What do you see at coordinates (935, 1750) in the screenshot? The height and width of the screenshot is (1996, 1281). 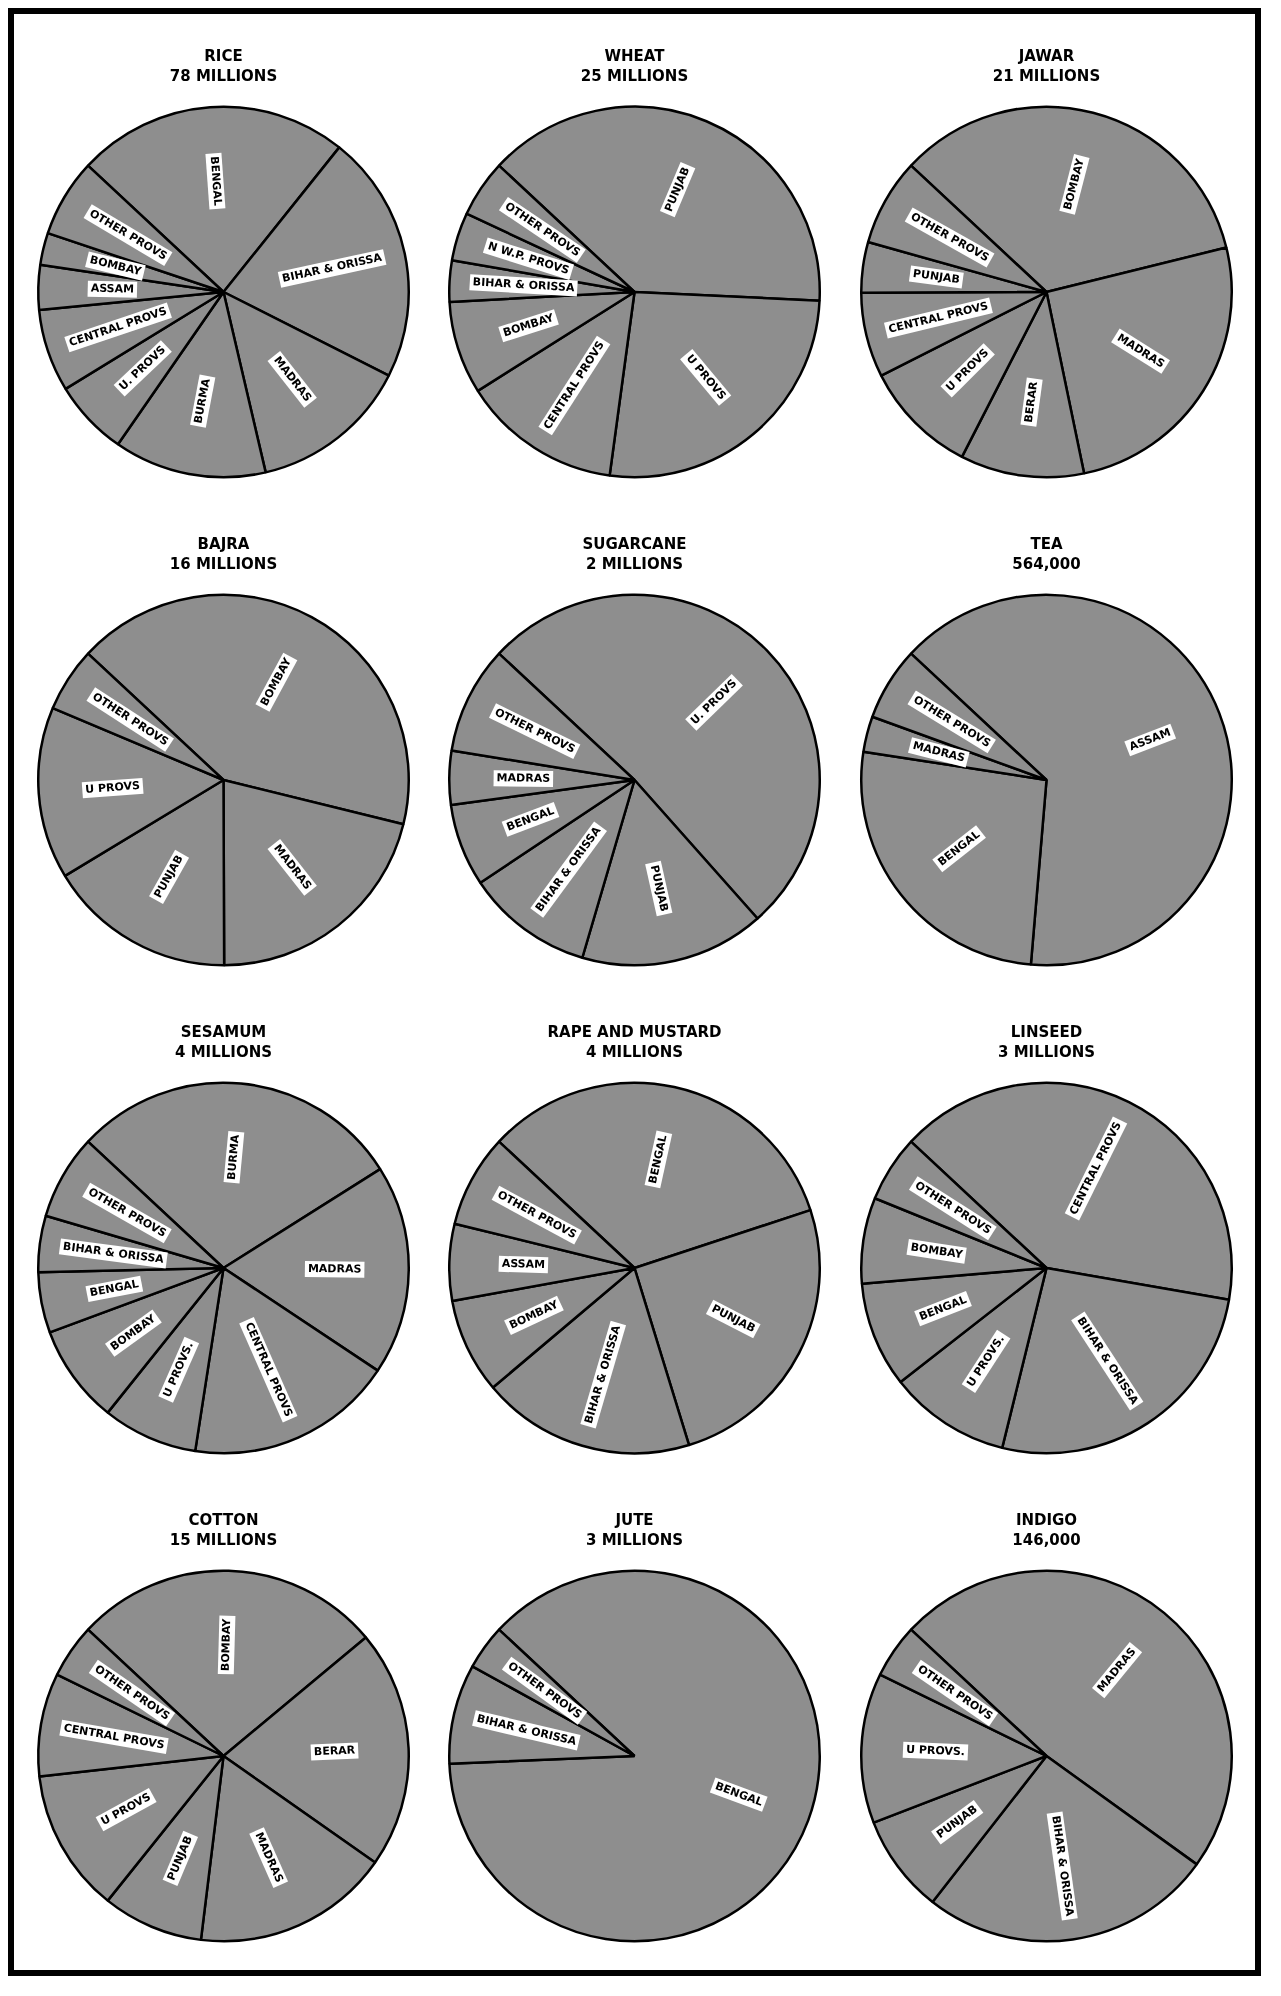 I see `slice-label: U PROVS.` at bounding box center [935, 1750].